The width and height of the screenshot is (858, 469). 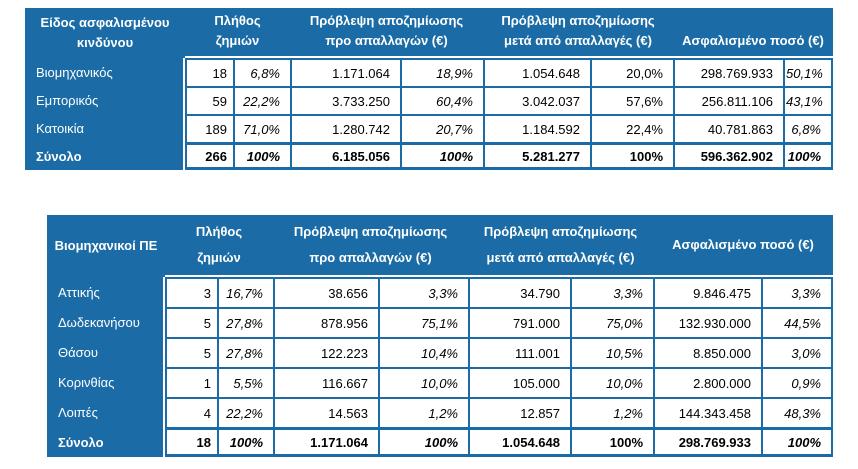 I want to click on insured-amount-cell: 144.343.458, so click(x=707, y=412).